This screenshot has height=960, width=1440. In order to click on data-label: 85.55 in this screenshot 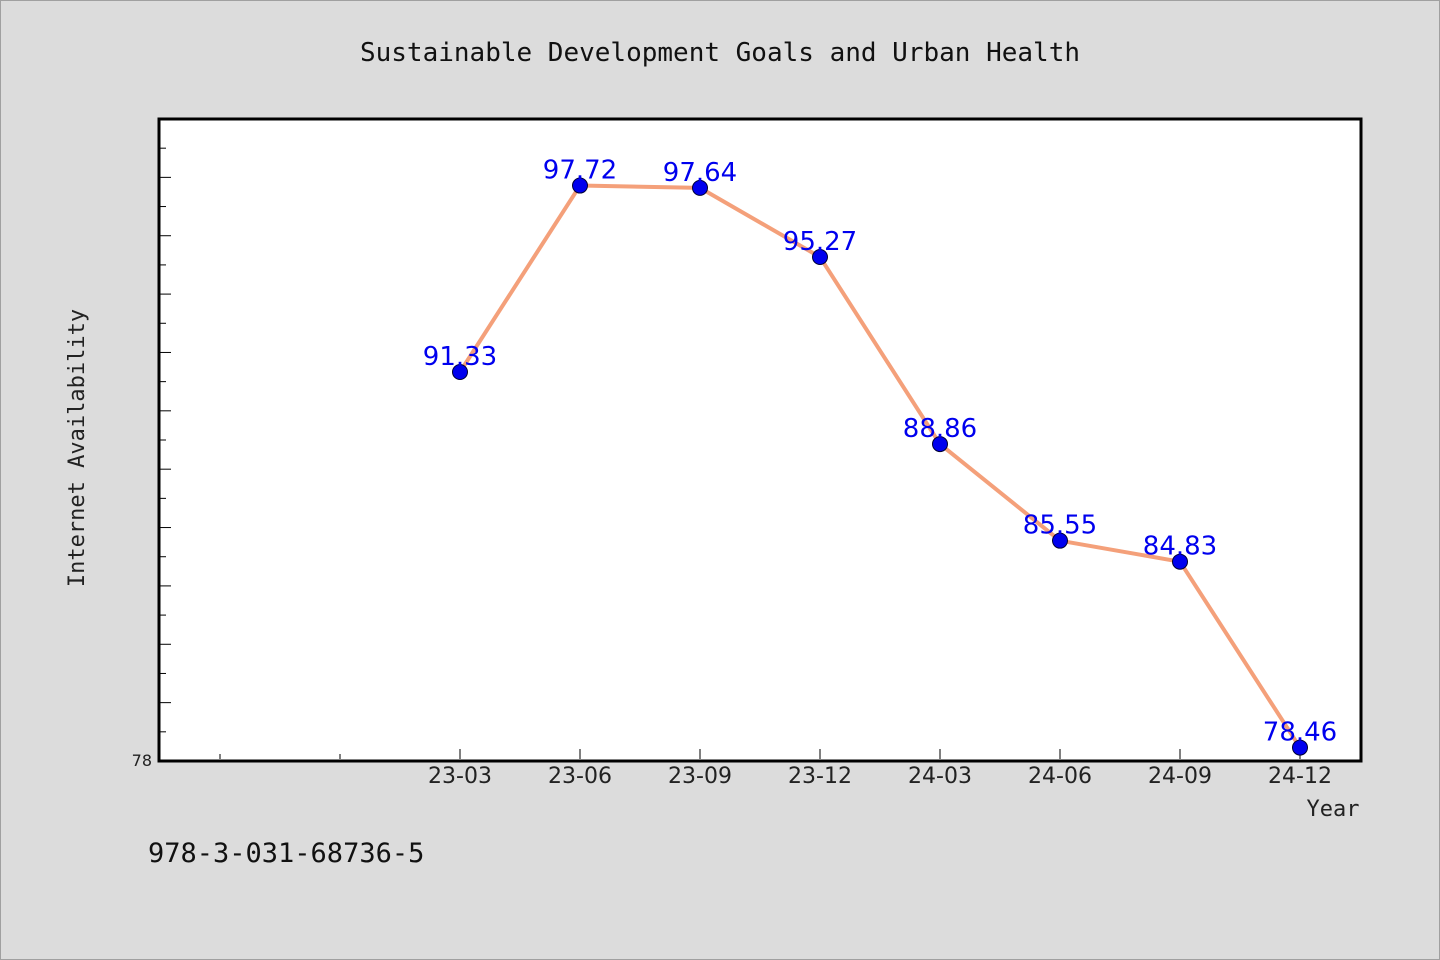, I will do `click(1060, 526)`.